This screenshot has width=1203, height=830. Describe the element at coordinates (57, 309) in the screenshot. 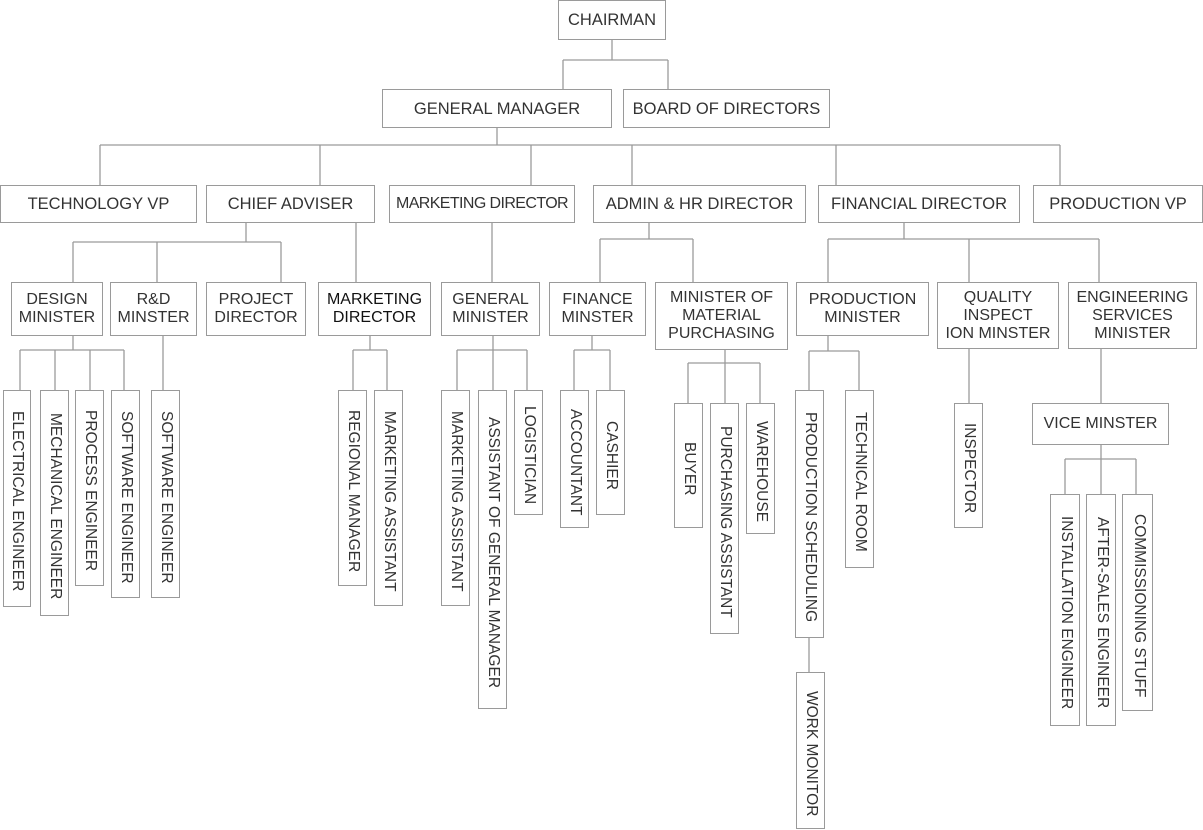

I see `box-design-minister: DESIGN MINISTER` at that location.